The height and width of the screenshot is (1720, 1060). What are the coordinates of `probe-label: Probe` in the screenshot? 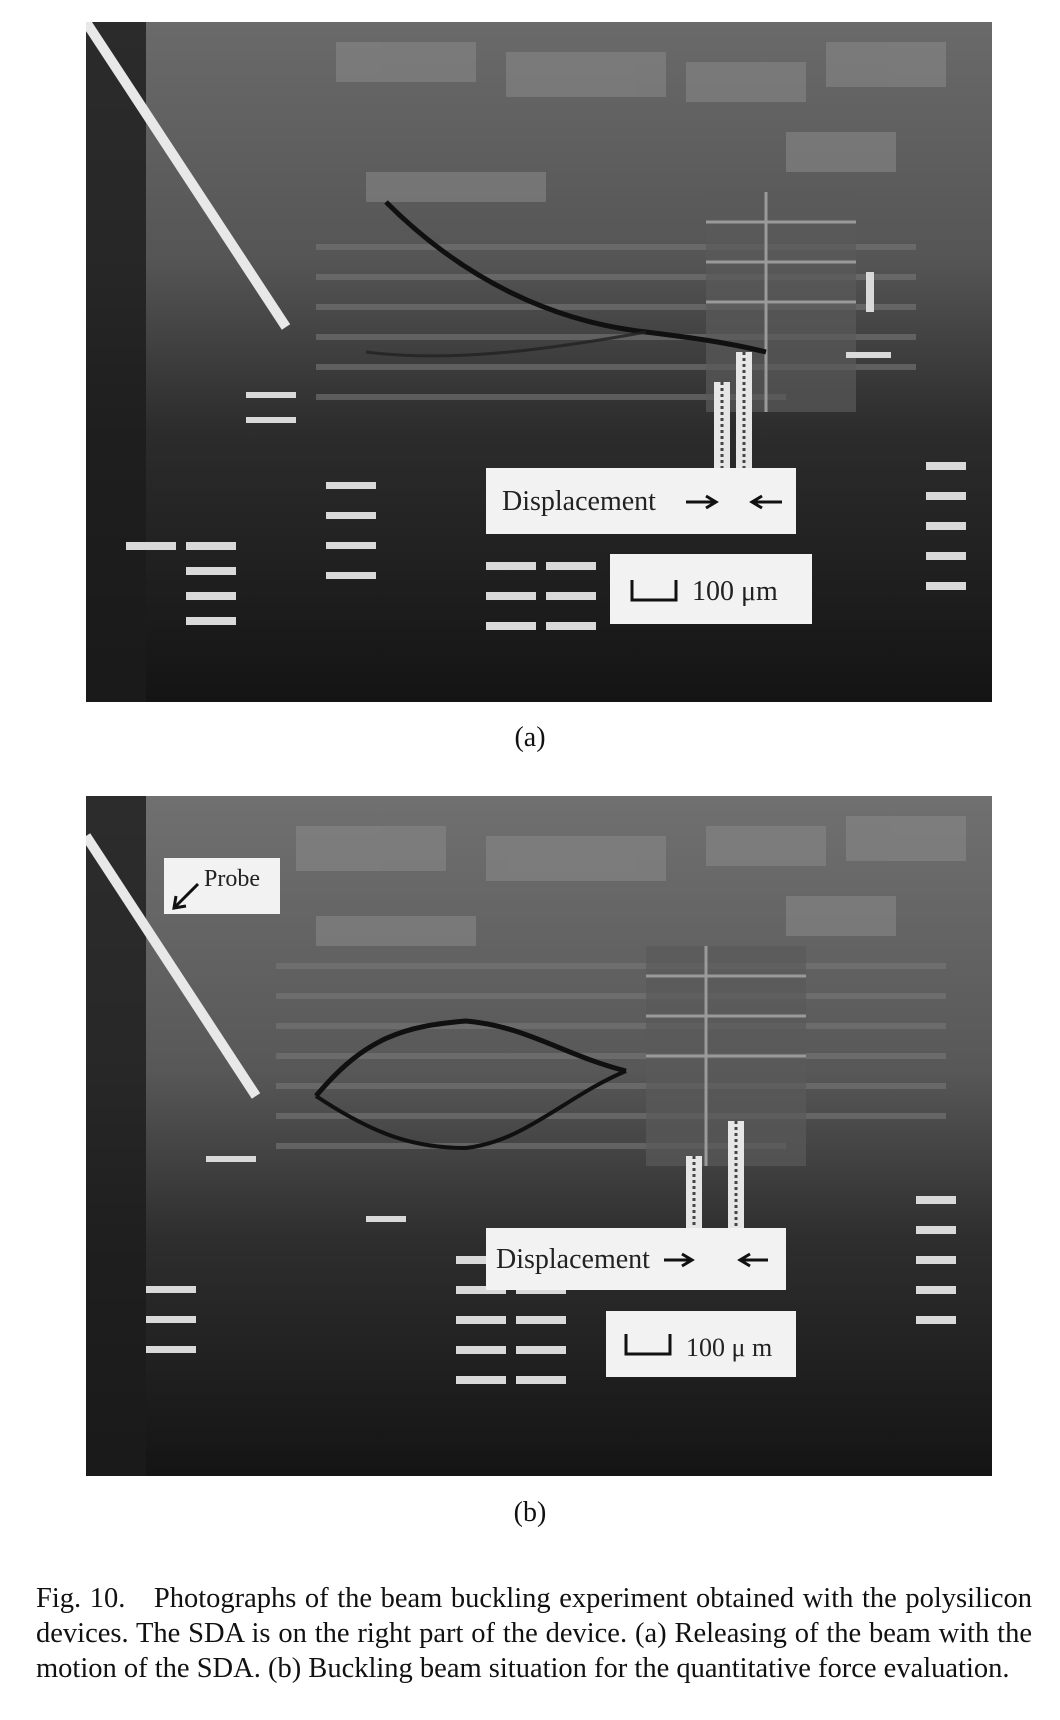 It's located at (232, 879).